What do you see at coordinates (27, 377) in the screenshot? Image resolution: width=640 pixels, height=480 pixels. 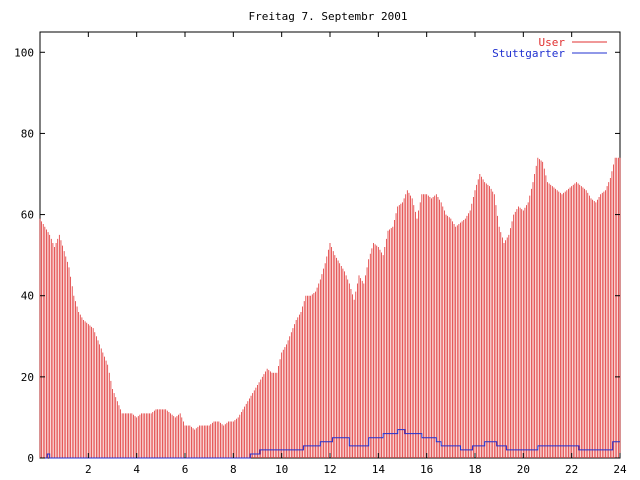 I see `y-tick-label: 20` at bounding box center [27, 377].